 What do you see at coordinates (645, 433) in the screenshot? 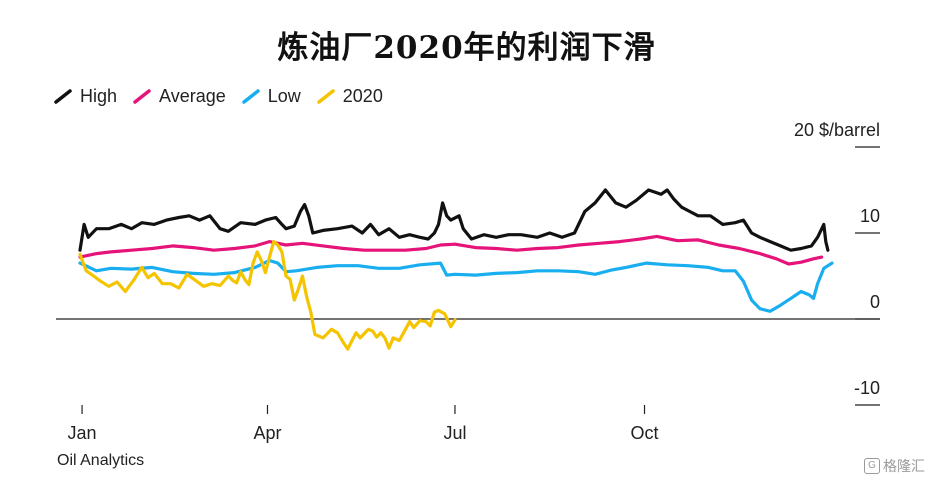
I see `x-tick-label: Oct` at bounding box center [645, 433].